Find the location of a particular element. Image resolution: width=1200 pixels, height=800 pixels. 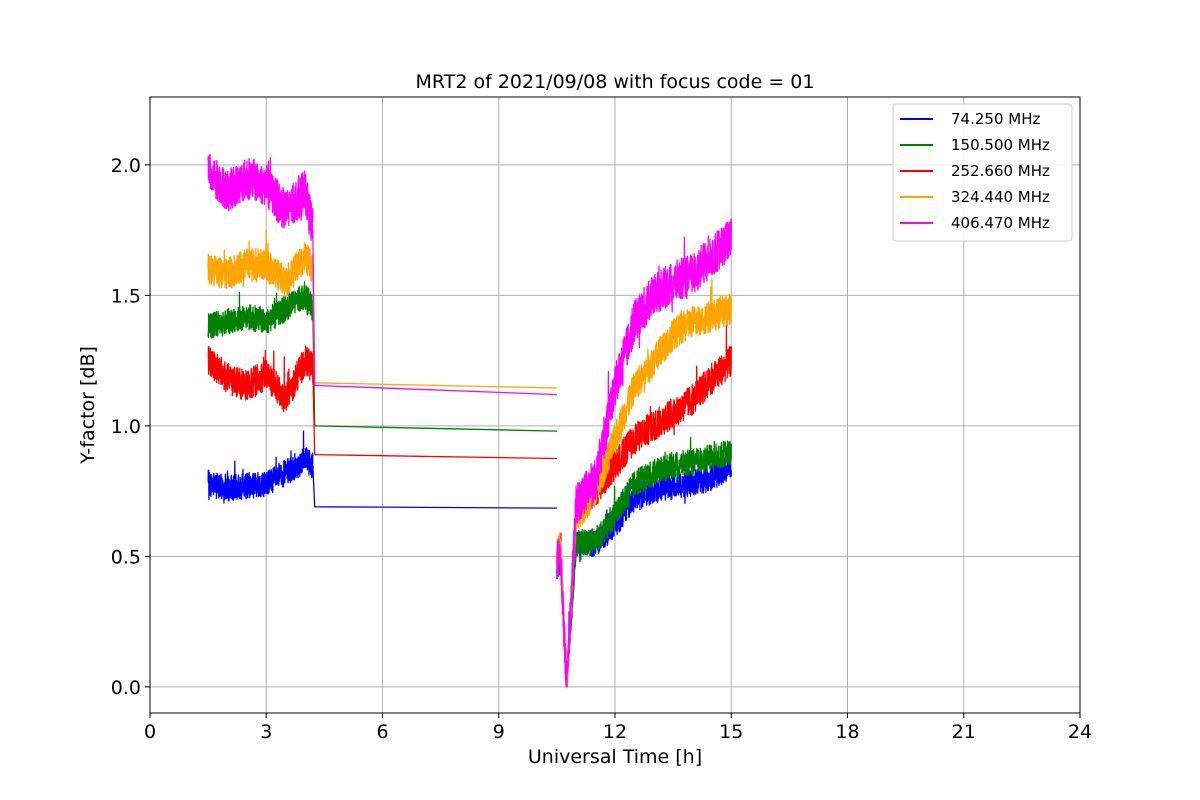

x-axis-label: Universal Time [h] is located at coordinates (615, 757).